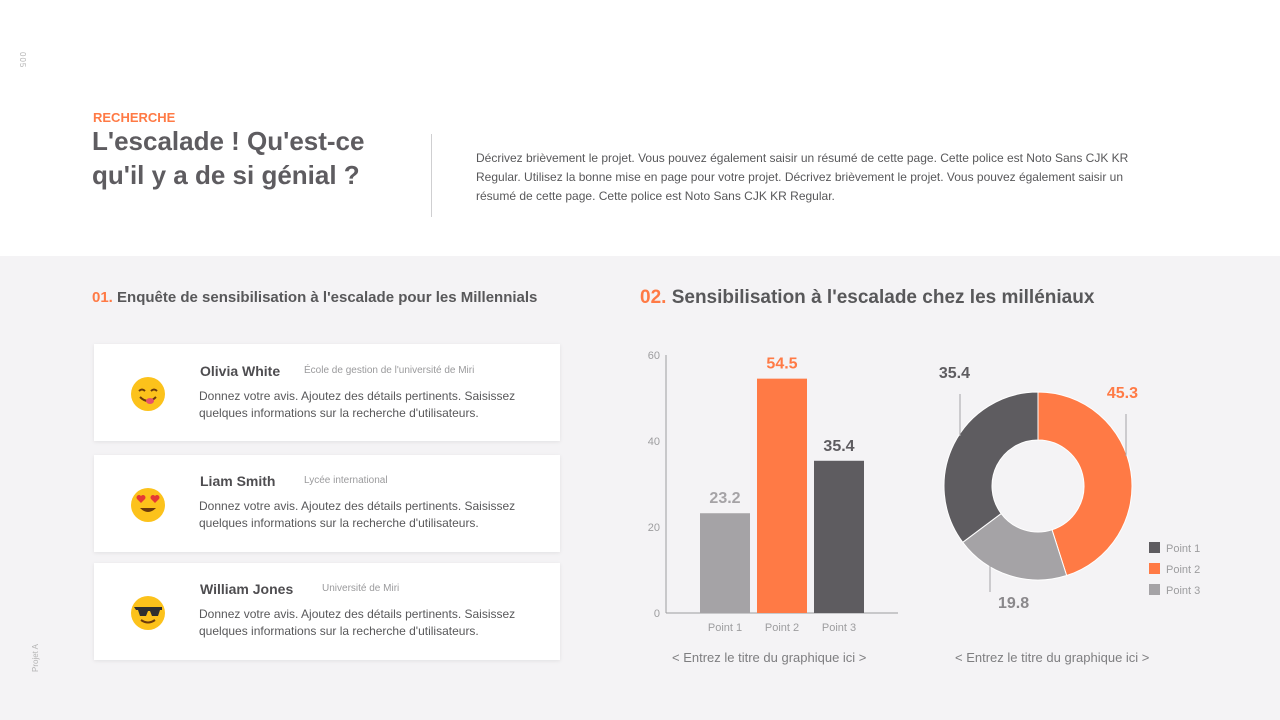 This screenshot has height=720, width=1280. Describe the element at coordinates (657, 614) in the screenshot. I see `y-tick-label: 0` at that location.